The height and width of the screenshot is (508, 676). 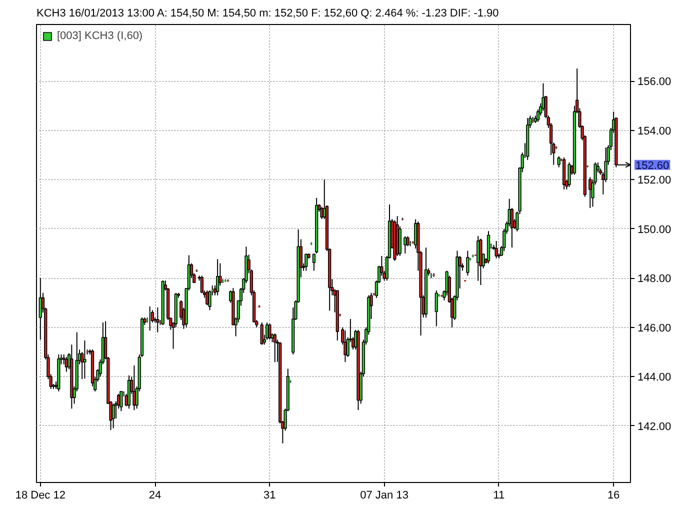 I want to click on y-tick-label: 152.00, so click(x=655, y=180).